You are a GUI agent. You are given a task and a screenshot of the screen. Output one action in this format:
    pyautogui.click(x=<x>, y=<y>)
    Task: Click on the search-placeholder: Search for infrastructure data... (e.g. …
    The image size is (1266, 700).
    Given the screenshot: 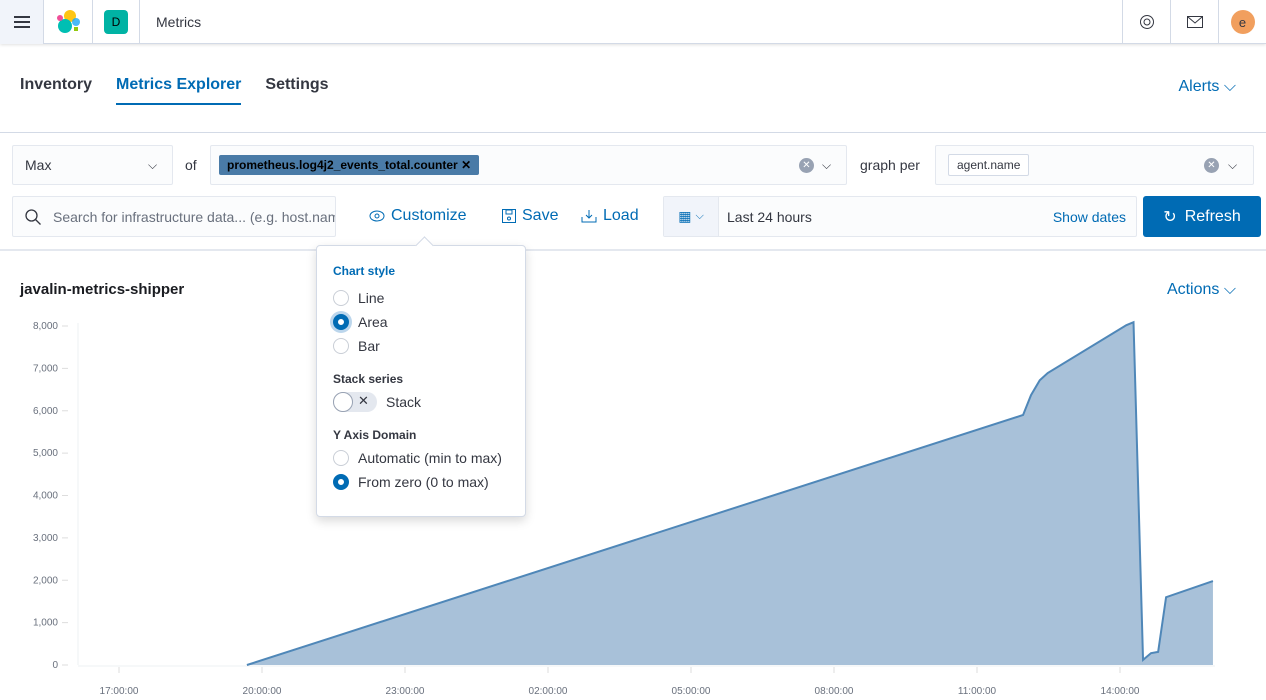 What is the action you would take?
    pyautogui.click(x=194, y=216)
    